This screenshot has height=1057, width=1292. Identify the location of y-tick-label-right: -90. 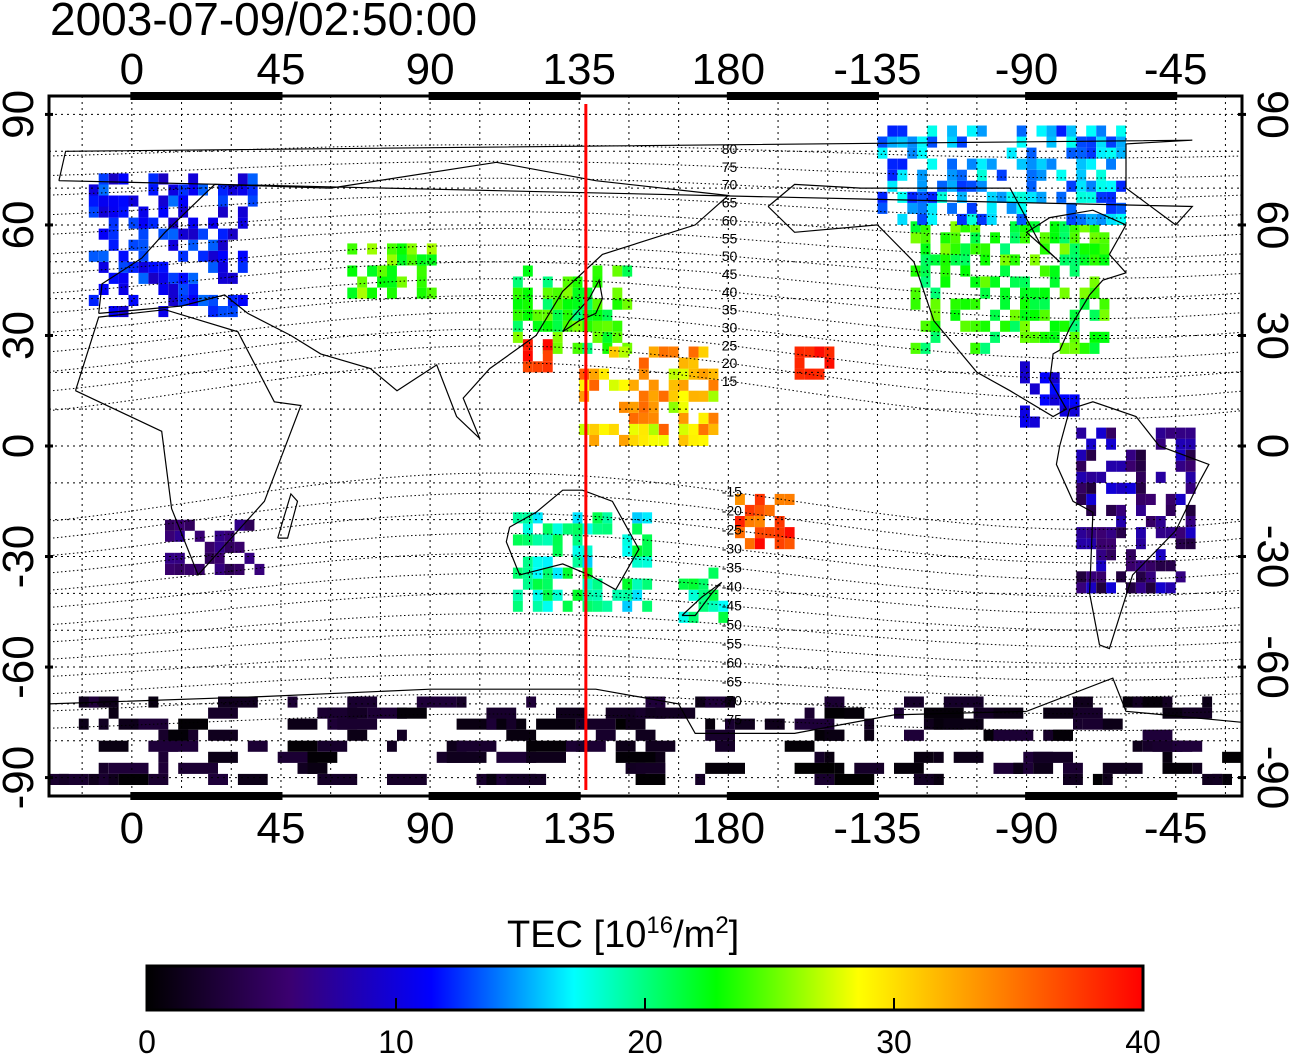
(1270, 778).